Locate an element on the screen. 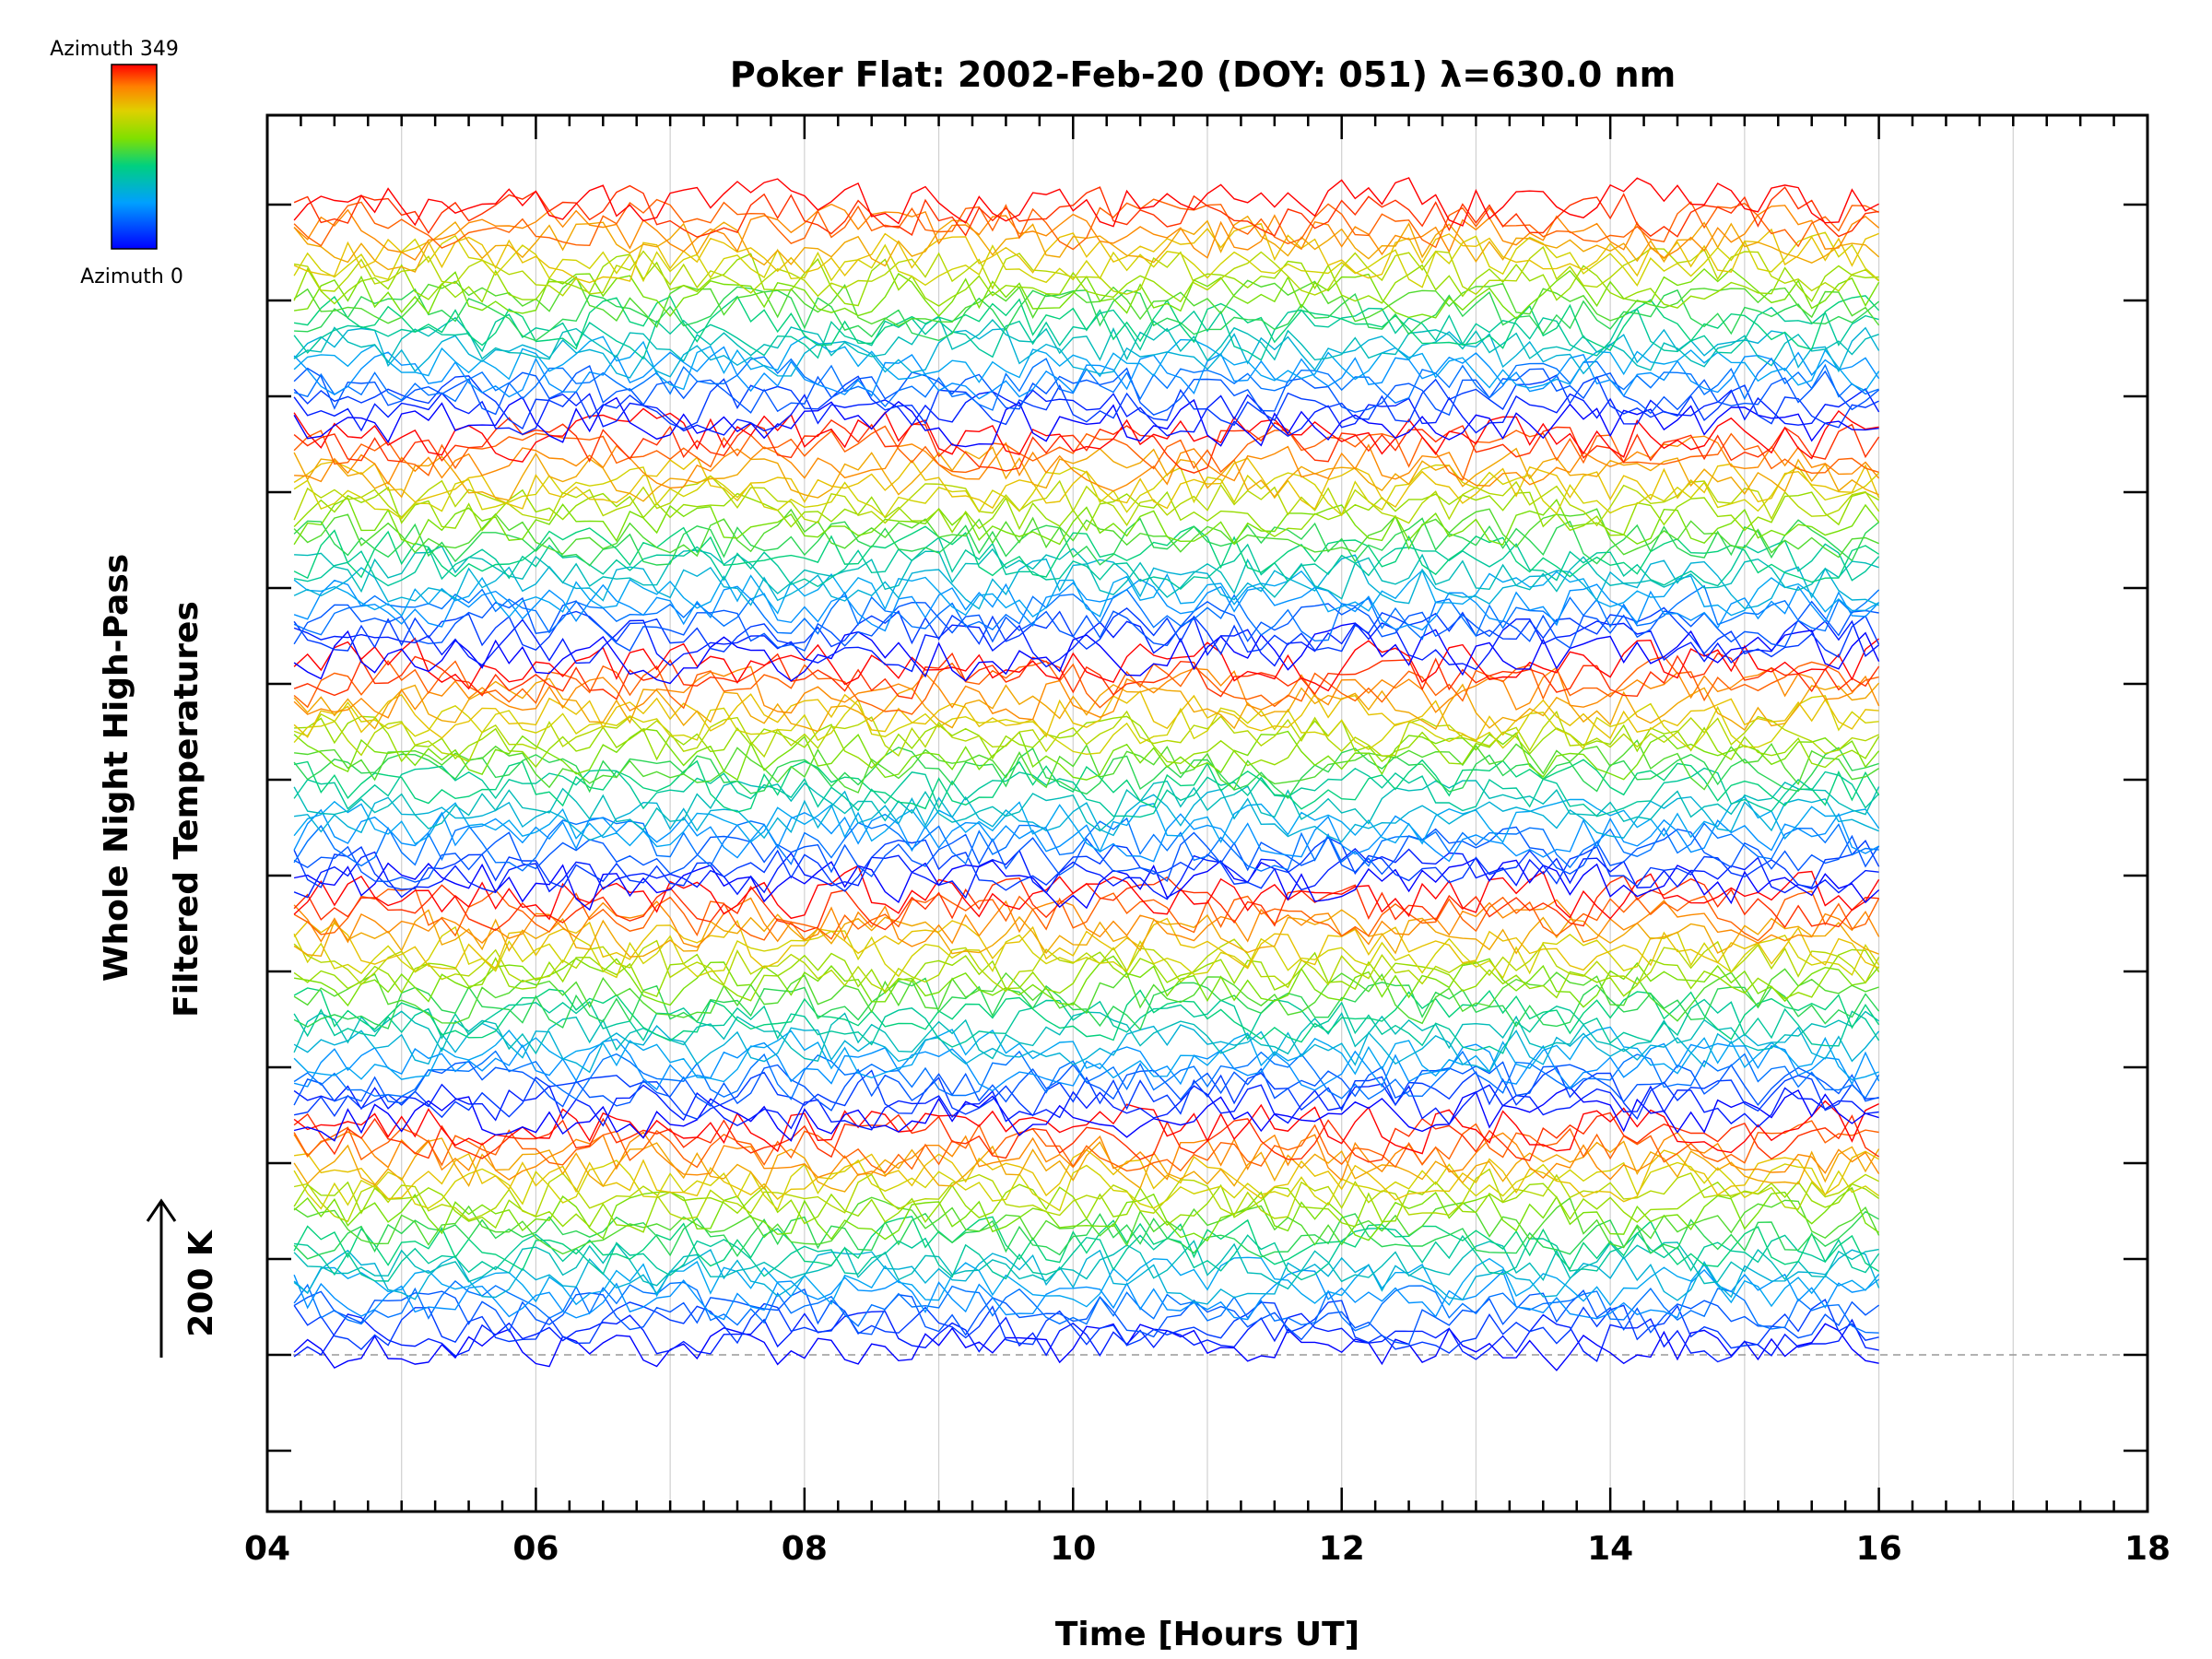 This screenshot has width=2212, height=1659. x-tick-label: 06 is located at coordinates (535, 1549).